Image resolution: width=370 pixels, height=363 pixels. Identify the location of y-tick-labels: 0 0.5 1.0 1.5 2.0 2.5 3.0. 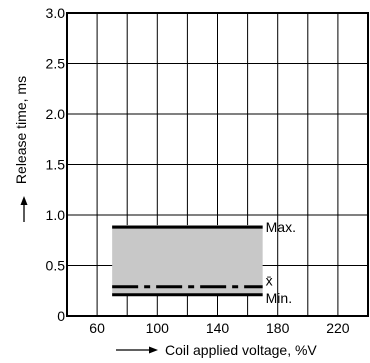
(56, 164).